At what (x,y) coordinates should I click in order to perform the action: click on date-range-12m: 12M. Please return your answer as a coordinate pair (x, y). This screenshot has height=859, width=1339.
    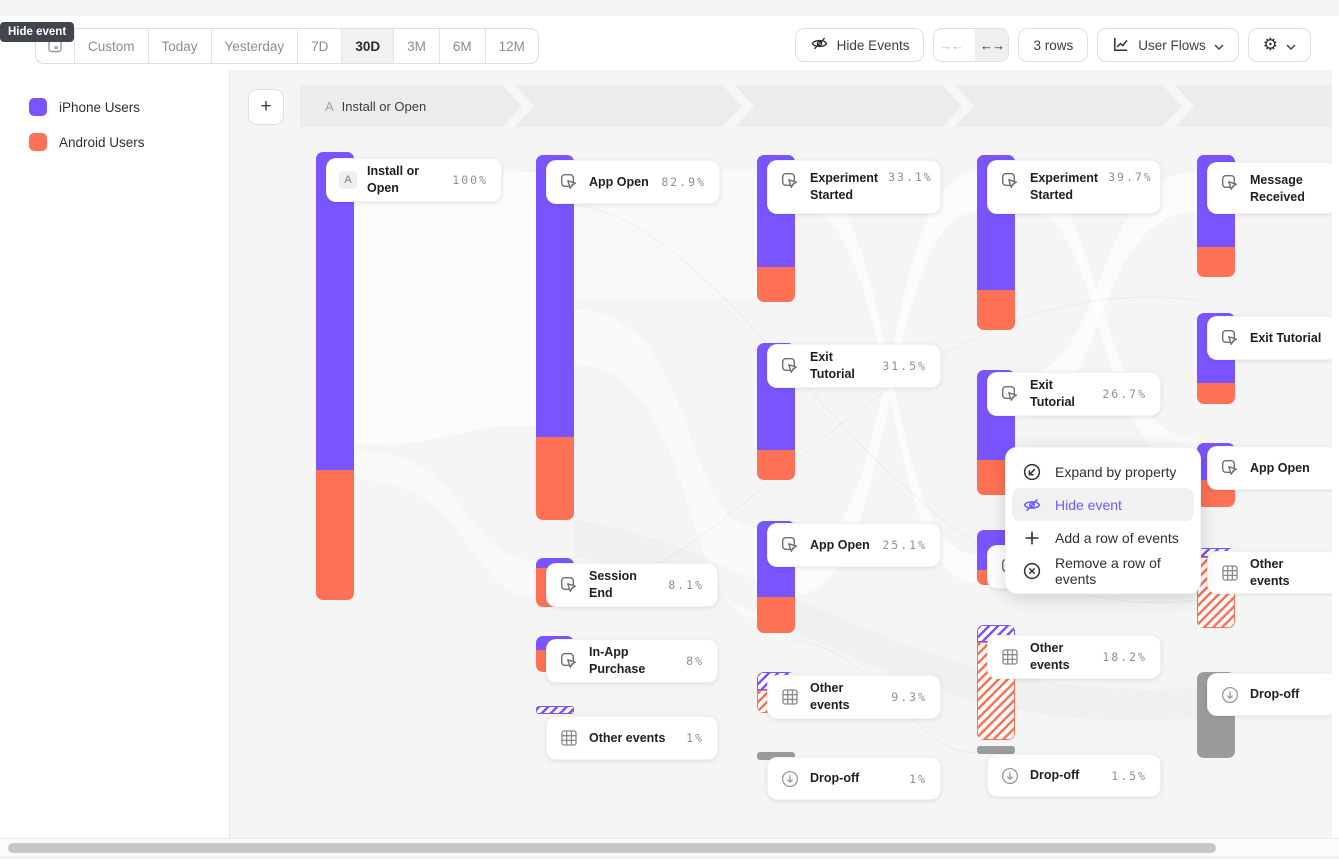
    Looking at the image, I should click on (511, 46).